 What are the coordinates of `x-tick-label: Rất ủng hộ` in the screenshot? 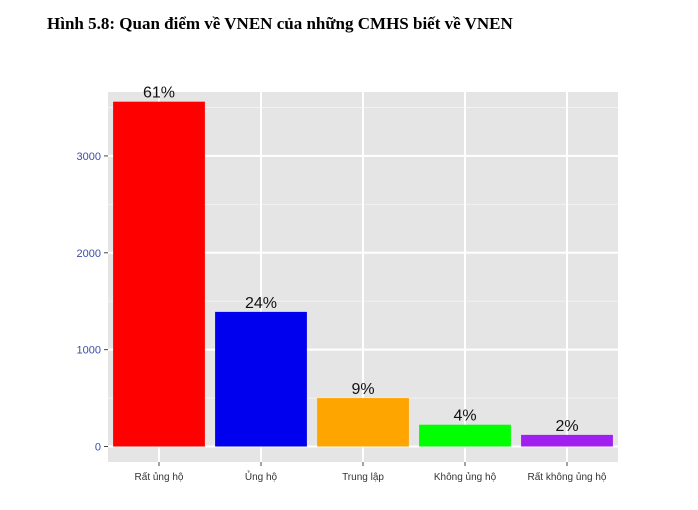 It's located at (159, 477).